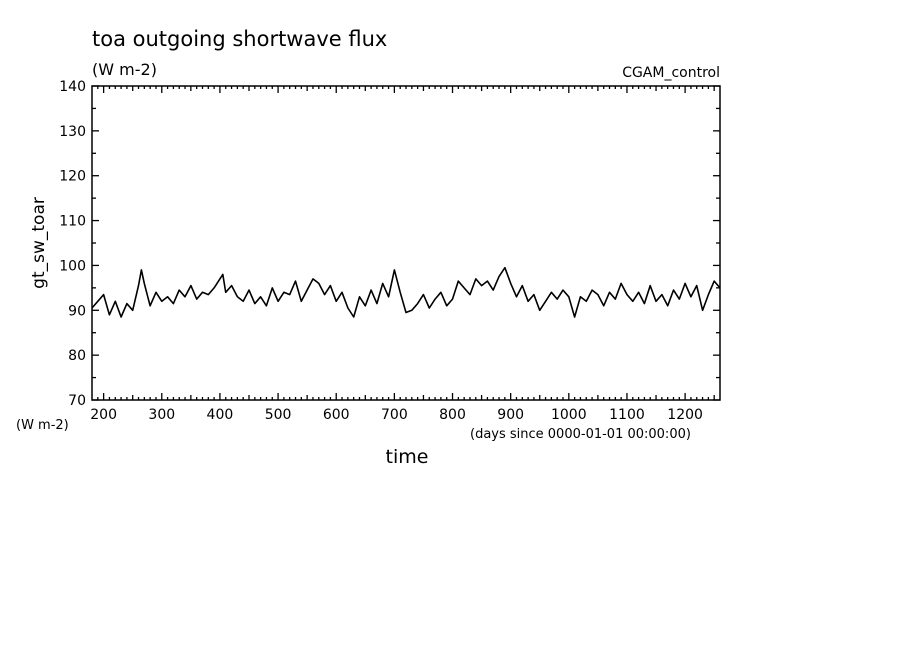 The image size is (904, 654). Describe the element at coordinates (124, 69) in the screenshot. I see `chart-subtitle-unit: (W m-2)` at that location.